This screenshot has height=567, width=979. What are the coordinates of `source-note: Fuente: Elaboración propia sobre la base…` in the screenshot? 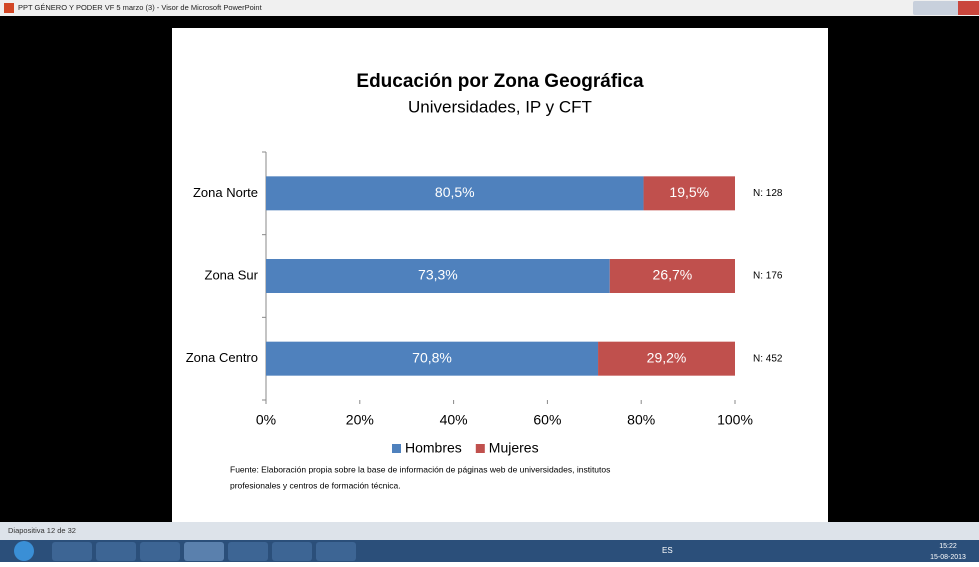 It's located at (420, 469).